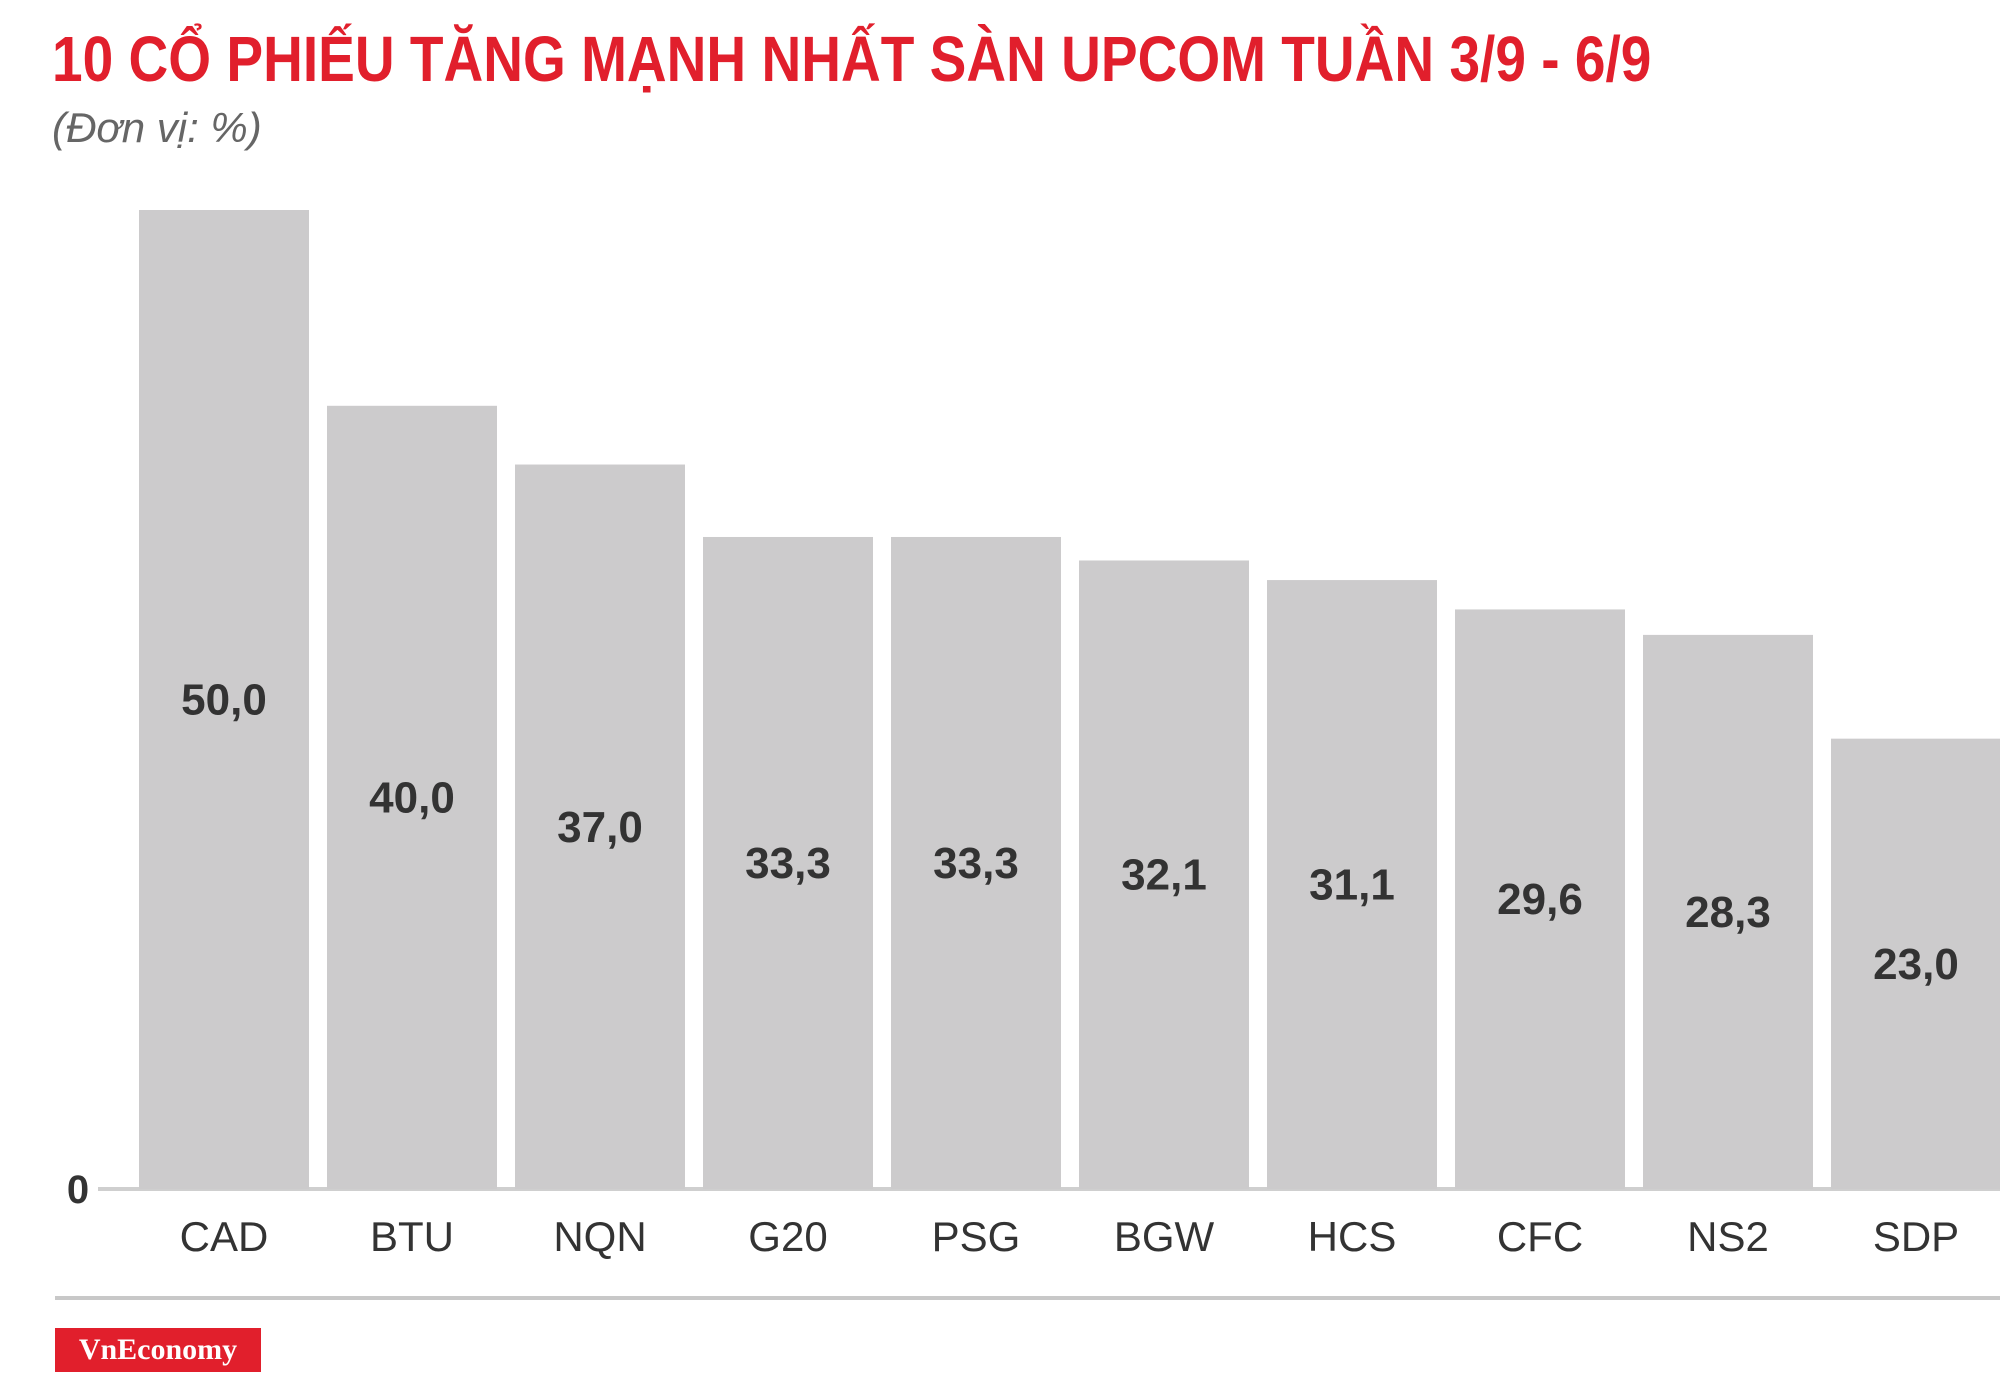 The image size is (2000, 1373). Describe the element at coordinates (976, 1236) in the screenshot. I see `x-tick-label: PSG` at that location.